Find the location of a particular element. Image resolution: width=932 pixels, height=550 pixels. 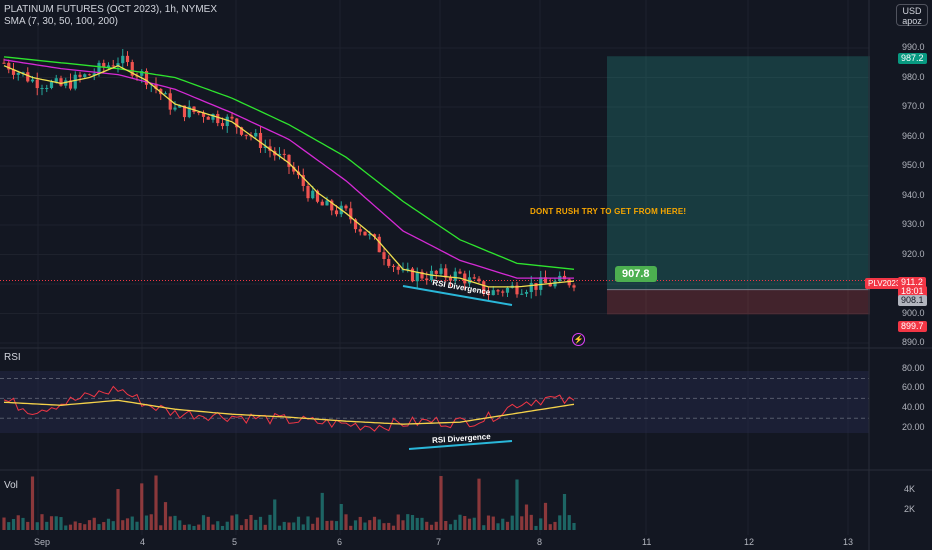

price-divergence-line is located at coordinates (457, 295).